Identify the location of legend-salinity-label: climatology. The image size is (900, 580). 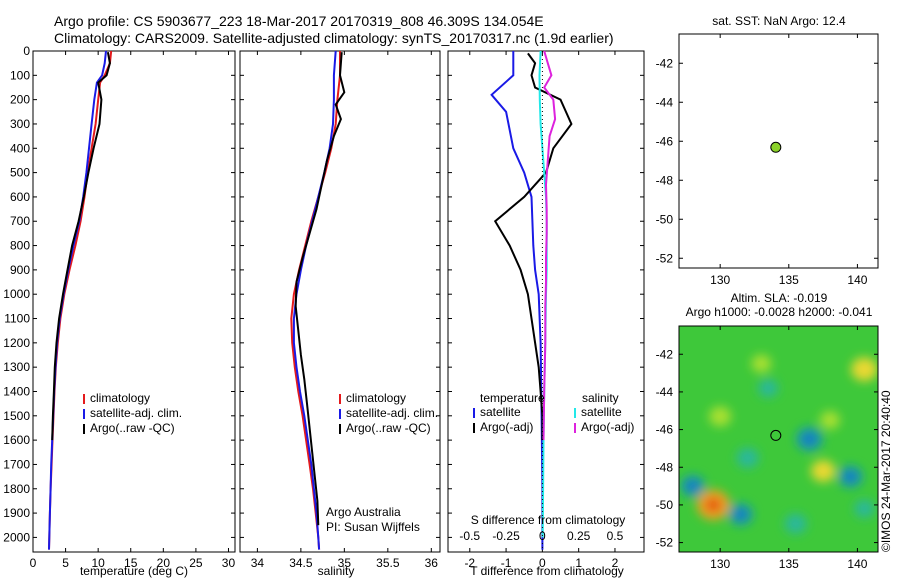
(376, 398).